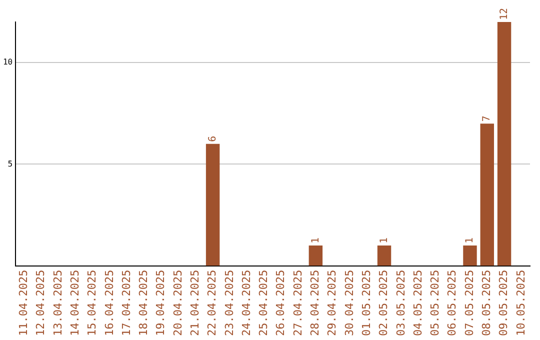  What do you see at coordinates (315, 303) in the screenshot?
I see `x-tick-label: 28.04.2025` at bounding box center [315, 303].